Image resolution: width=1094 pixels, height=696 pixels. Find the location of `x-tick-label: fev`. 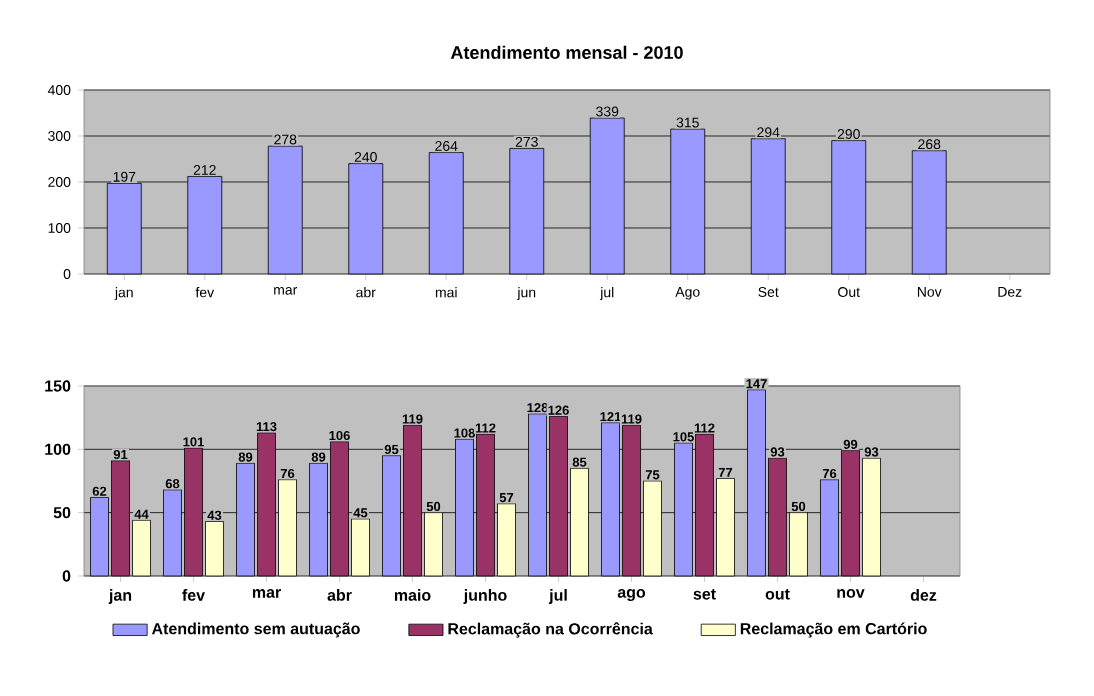

x-tick-label: fev is located at coordinates (193, 595).